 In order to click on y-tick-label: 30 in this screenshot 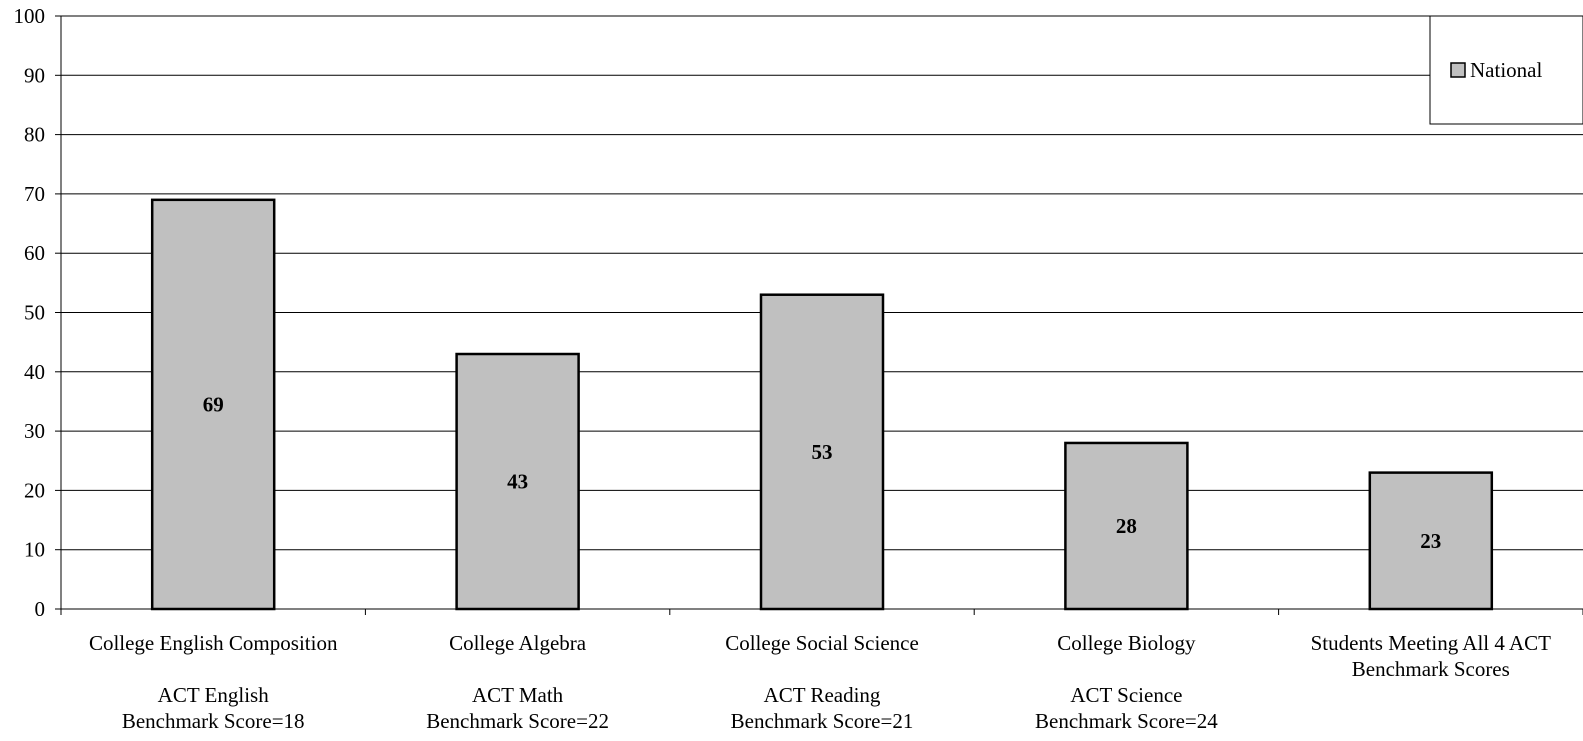, I will do `click(34, 431)`.